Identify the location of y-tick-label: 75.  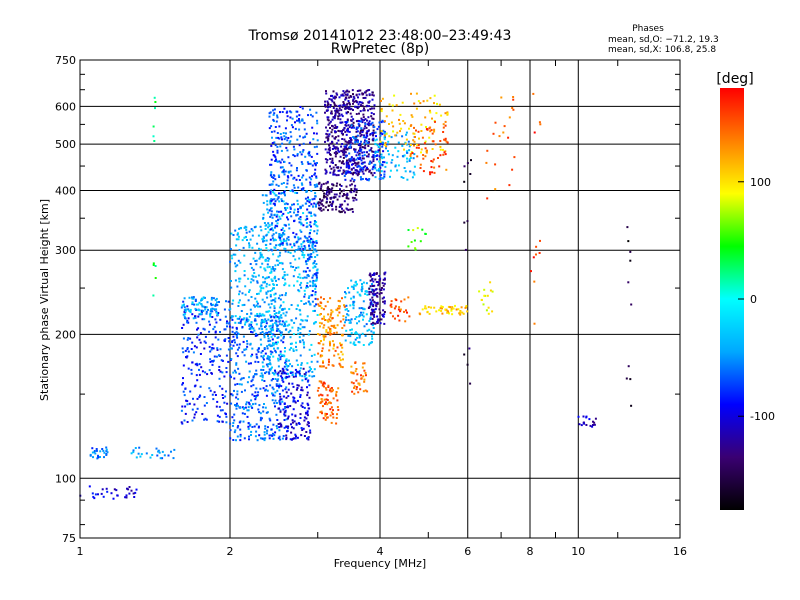
(69, 538).